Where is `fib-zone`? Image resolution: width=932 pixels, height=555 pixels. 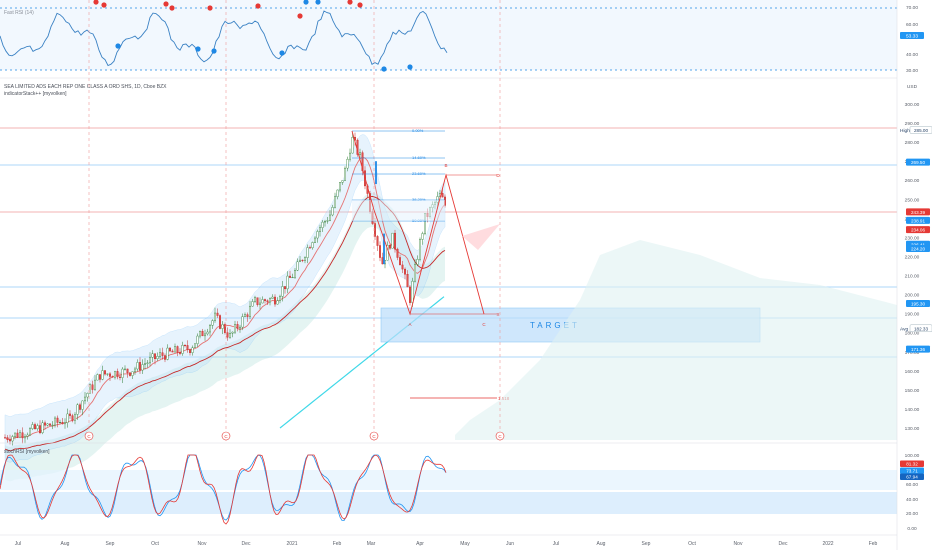
fib-zone is located at coordinates (398, 210).